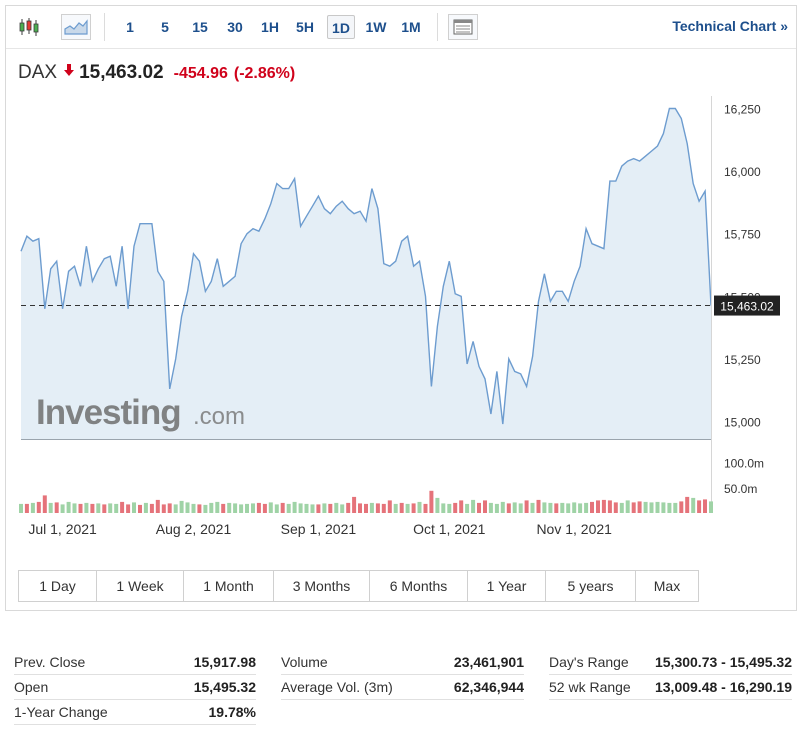 This screenshot has width=802, height=731. Describe the element at coordinates (76, 27) in the screenshot. I see `area-chart-icon` at that location.